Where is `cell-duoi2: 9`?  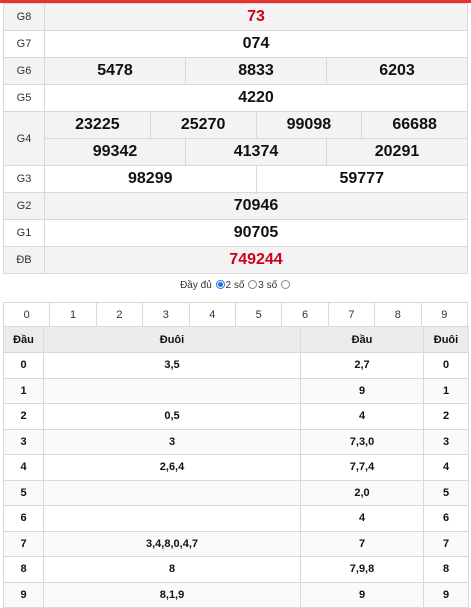
cell-duoi2: 9 is located at coordinates (446, 594).